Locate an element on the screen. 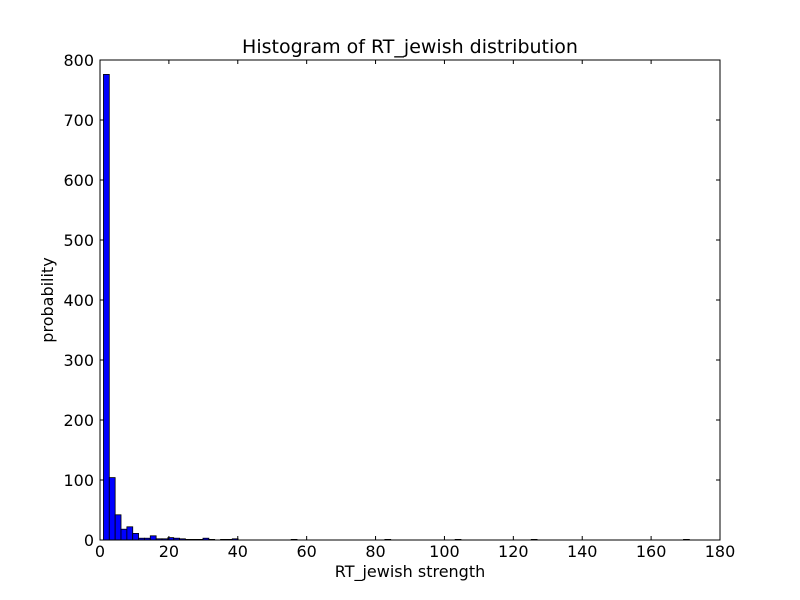  x-tick-label: 0 is located at coordinates (100, 551).